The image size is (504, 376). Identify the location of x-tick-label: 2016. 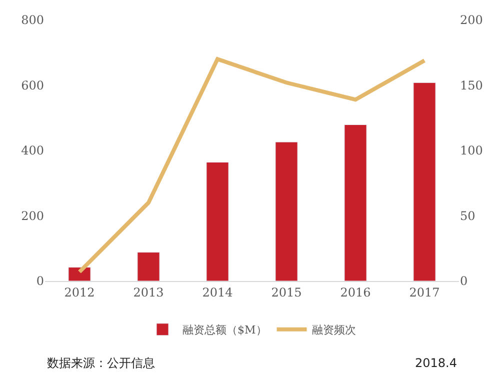
(355, 292).